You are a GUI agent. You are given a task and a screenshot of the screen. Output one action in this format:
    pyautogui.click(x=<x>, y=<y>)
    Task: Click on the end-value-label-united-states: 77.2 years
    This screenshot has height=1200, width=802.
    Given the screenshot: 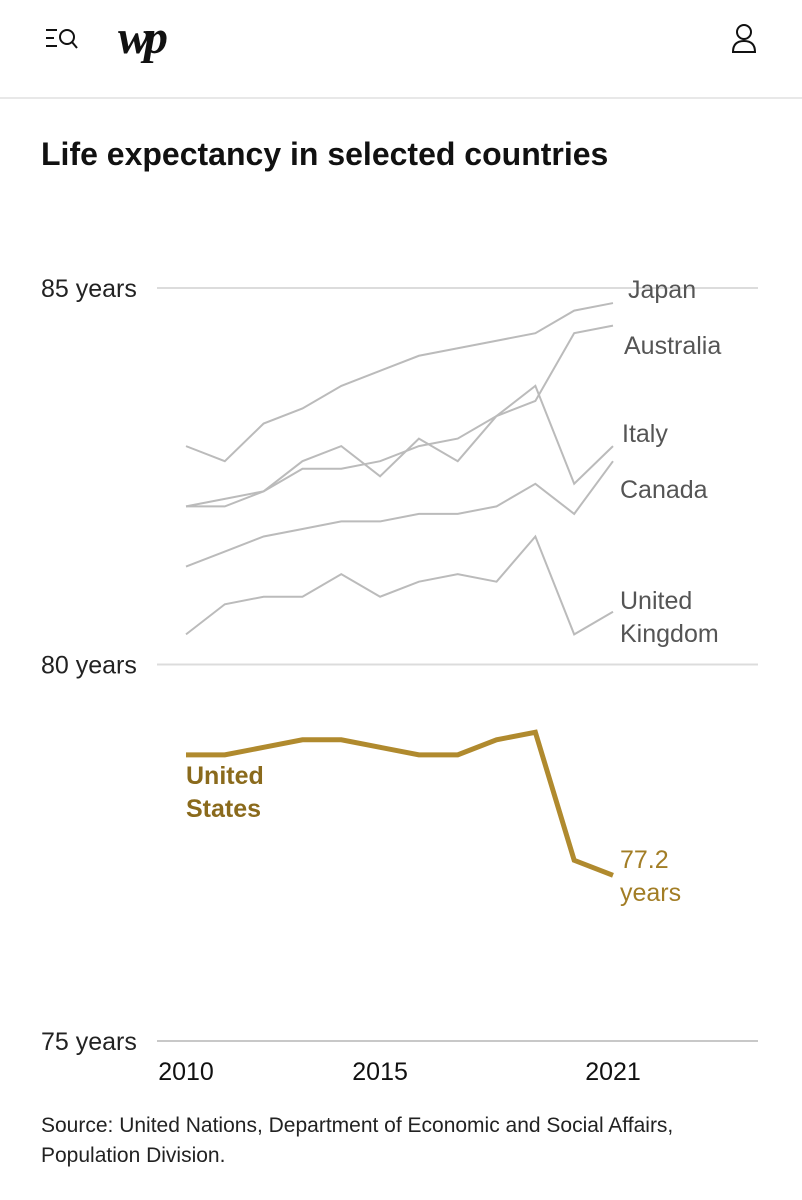 What is the action you would take?
    pyautogui.click(x=650, y=876)
    